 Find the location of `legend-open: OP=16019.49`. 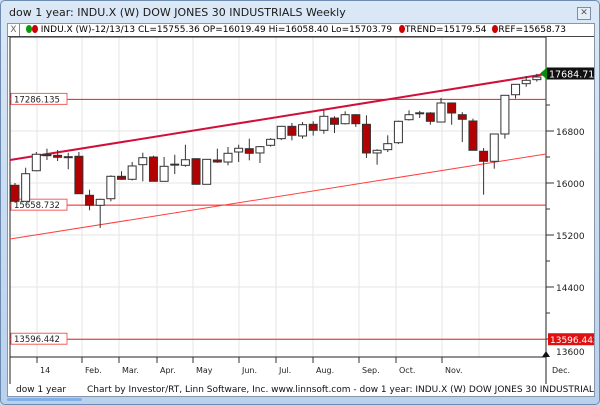

legend-open: OP=16019.49 is located at coordinates (234, 30).